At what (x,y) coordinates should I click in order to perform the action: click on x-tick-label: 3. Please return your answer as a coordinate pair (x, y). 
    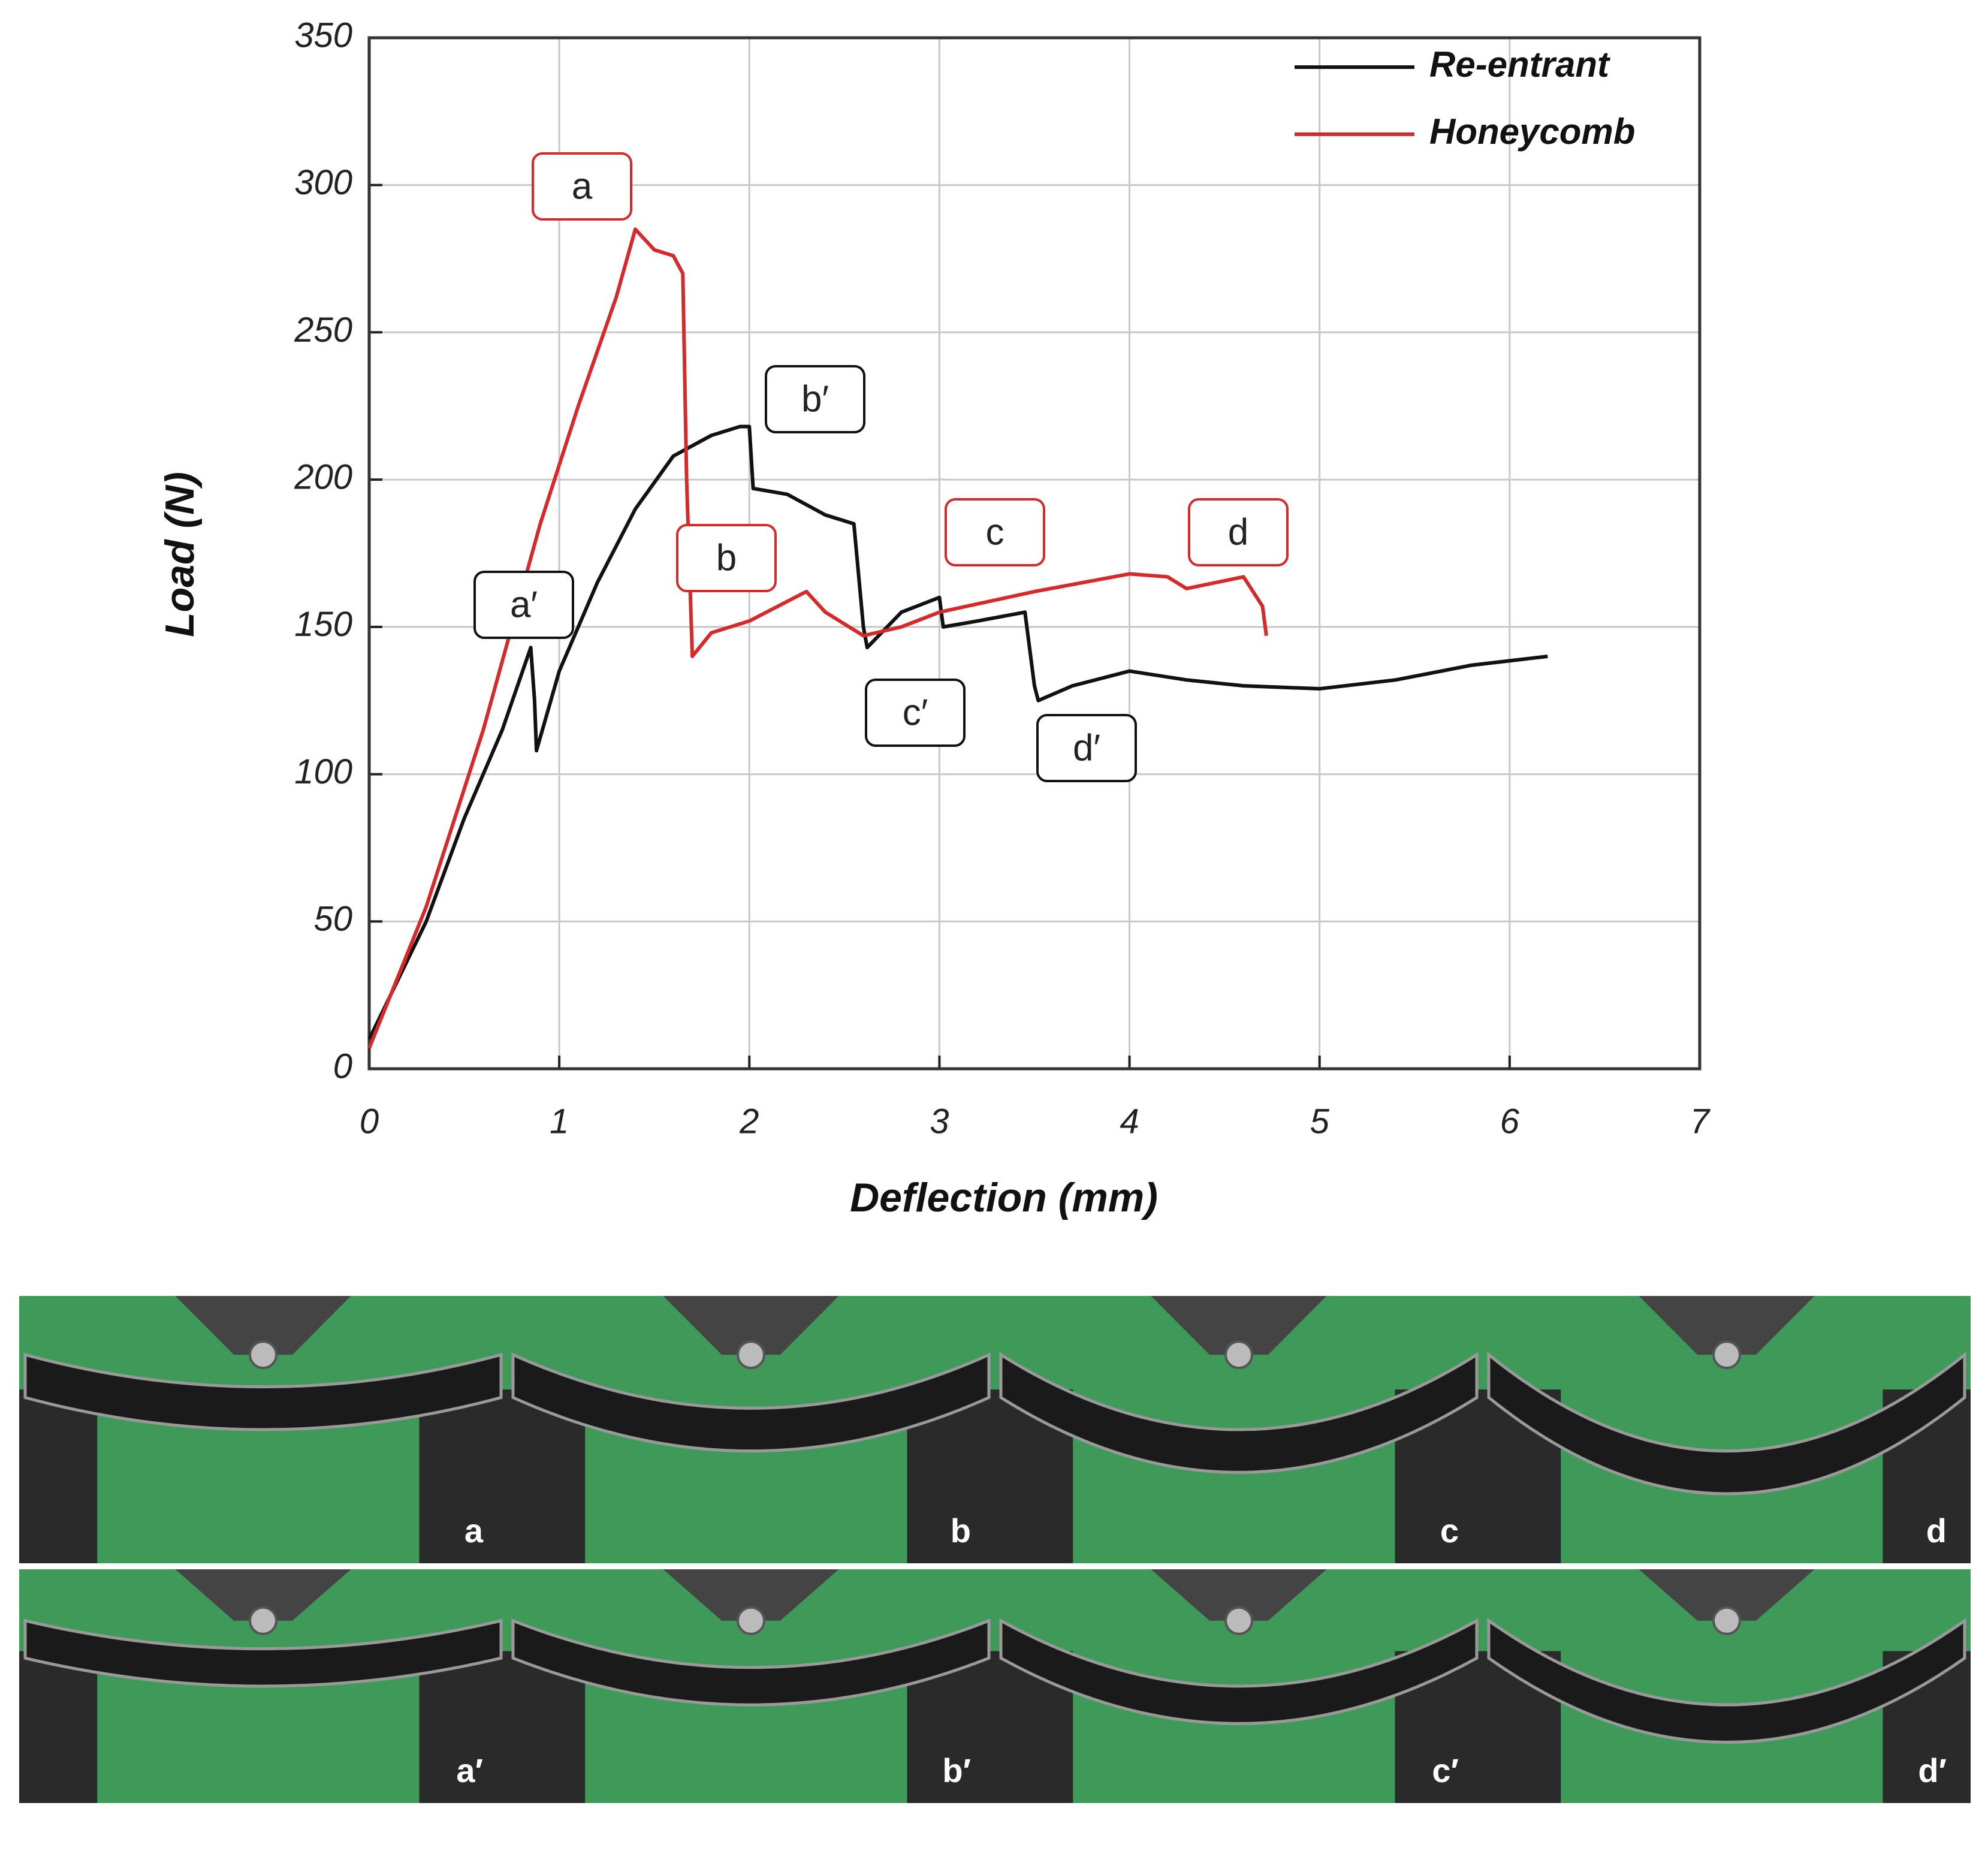
    Looking at the image, I should click on (940, 1121).